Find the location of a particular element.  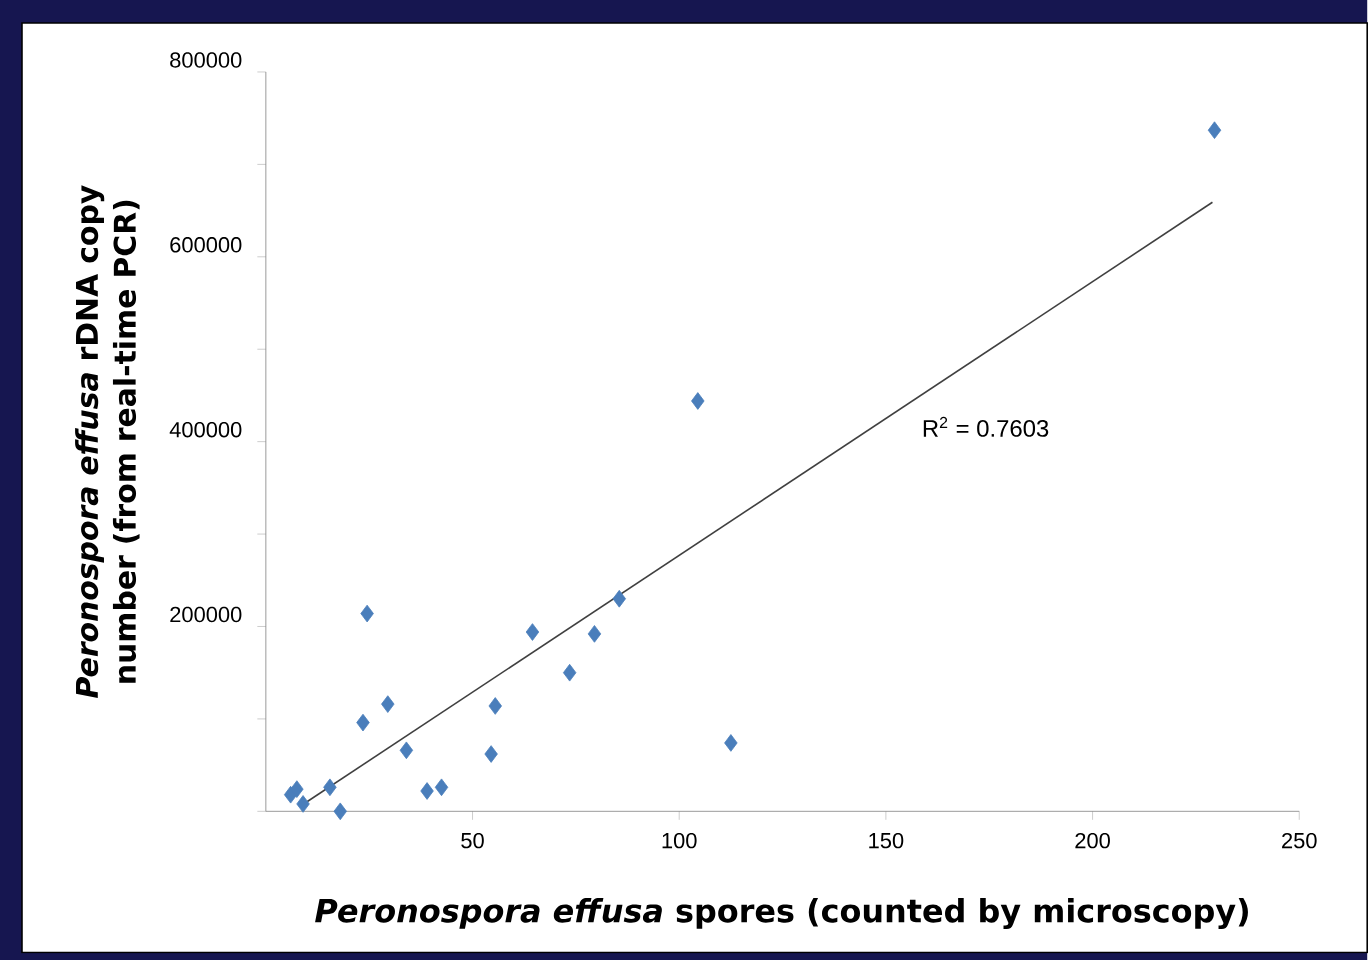

y-tick-label: 200000 is located at coordinates (206, 614).